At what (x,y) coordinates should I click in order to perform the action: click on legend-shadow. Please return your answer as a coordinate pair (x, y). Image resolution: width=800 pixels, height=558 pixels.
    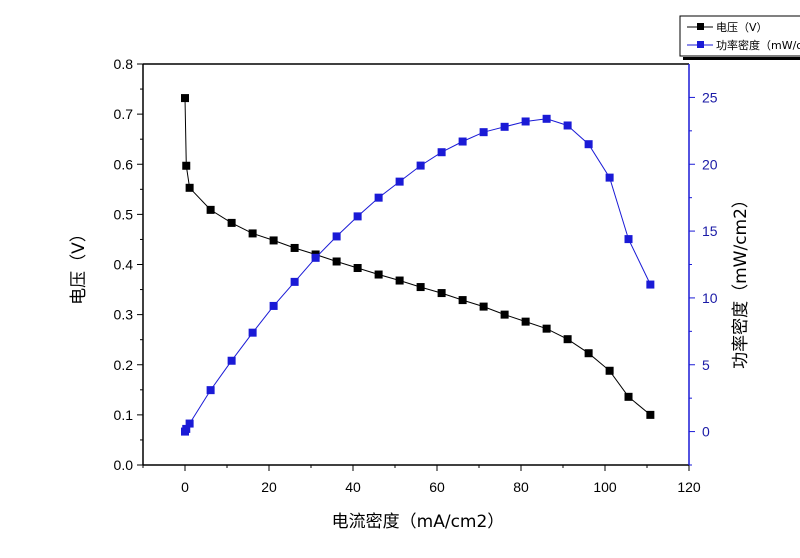
    Looking at the image, I should click on (741, 58).